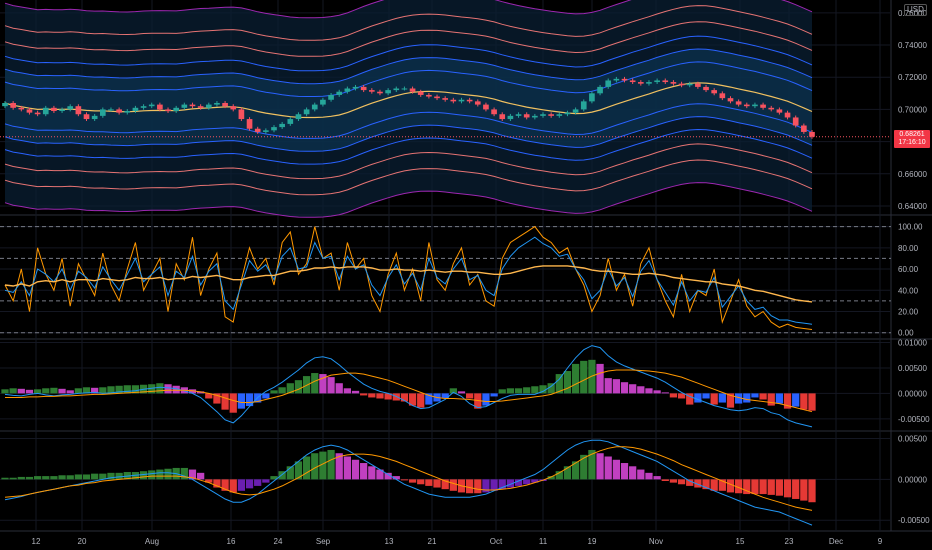 The image size is (932, 550). What do you see at coordinates (656, 541) in the screenshot?
I see `x-tick-label: Nov` at bounding box center [656, 541].